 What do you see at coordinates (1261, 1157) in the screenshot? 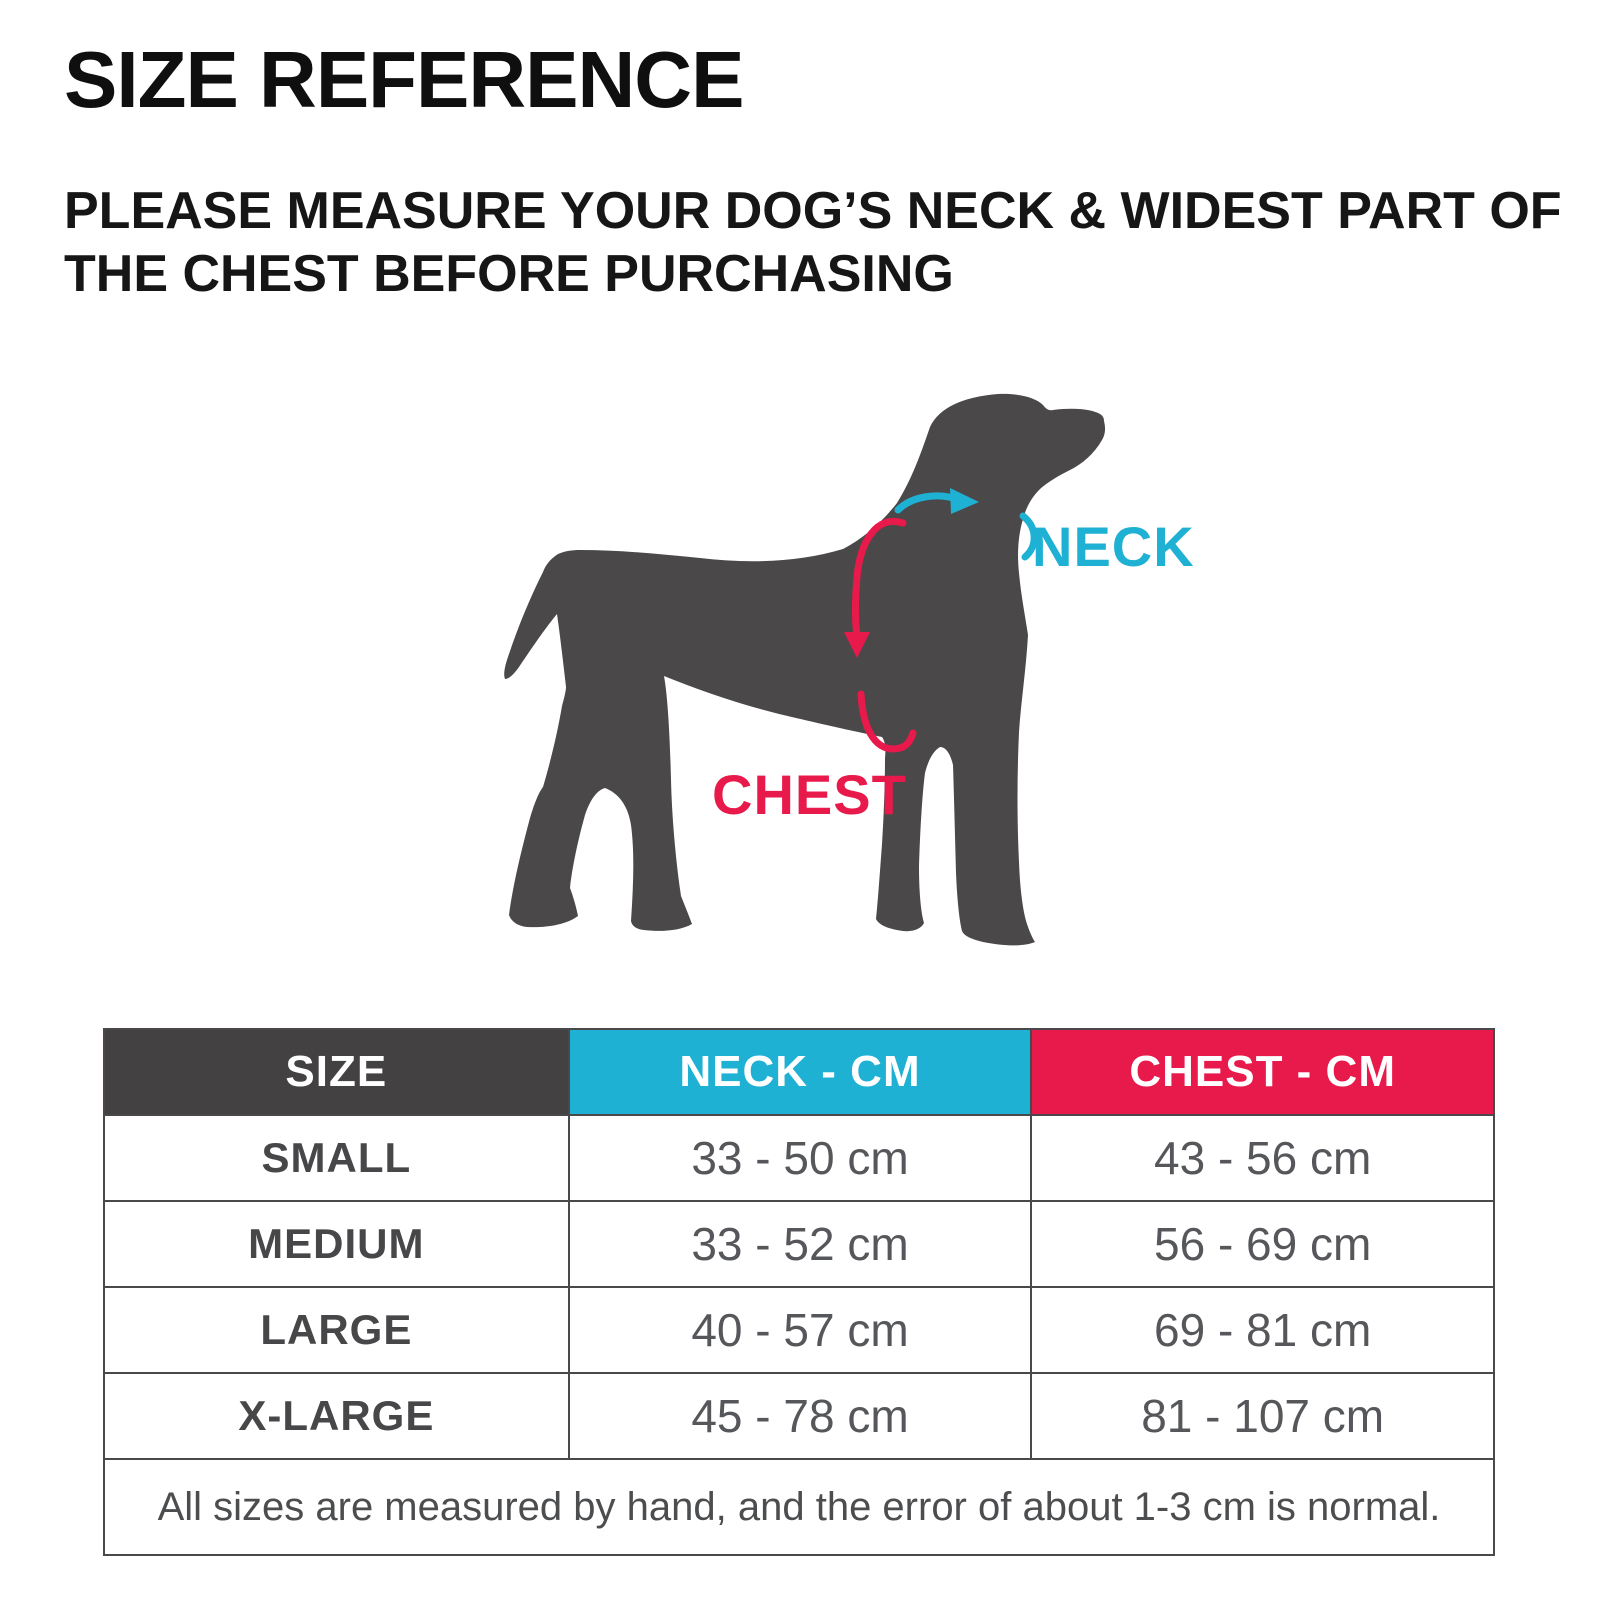
I see `row-small-chest-value: 43 - 56 cm` at bounding box center [1261, 1157].